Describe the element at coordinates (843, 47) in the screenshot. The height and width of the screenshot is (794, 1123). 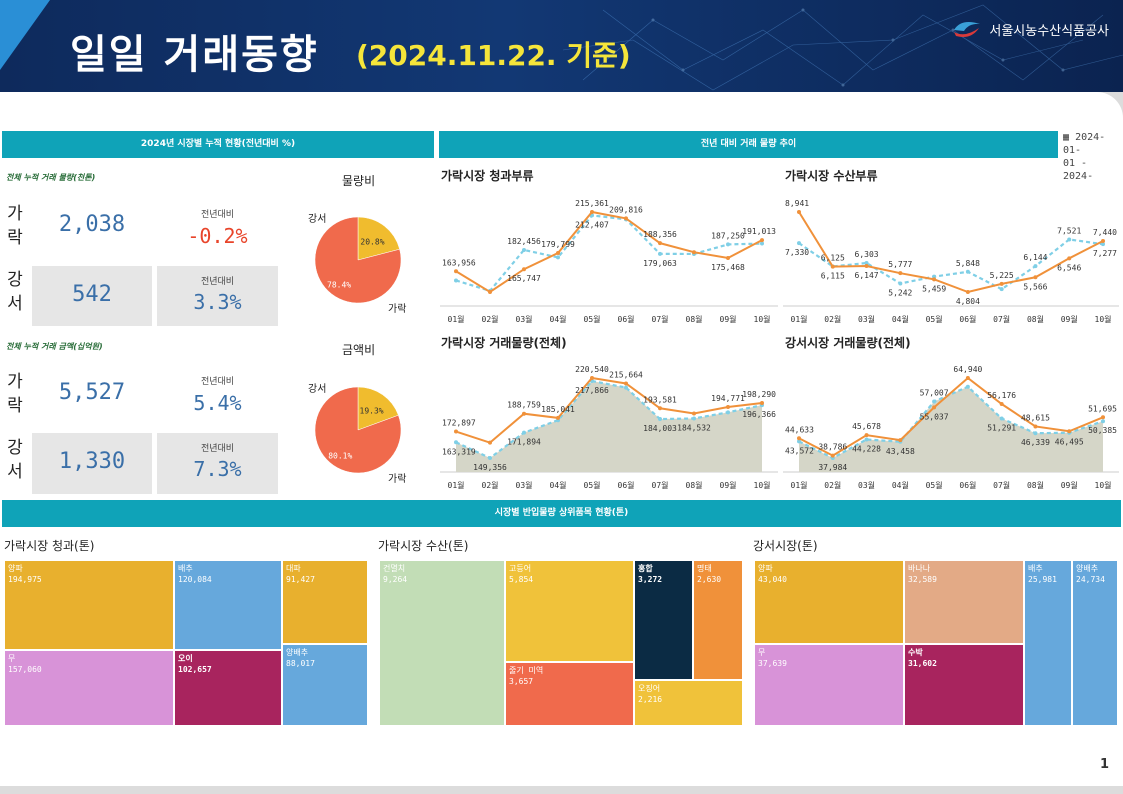
I see `network-pattern` at that location.